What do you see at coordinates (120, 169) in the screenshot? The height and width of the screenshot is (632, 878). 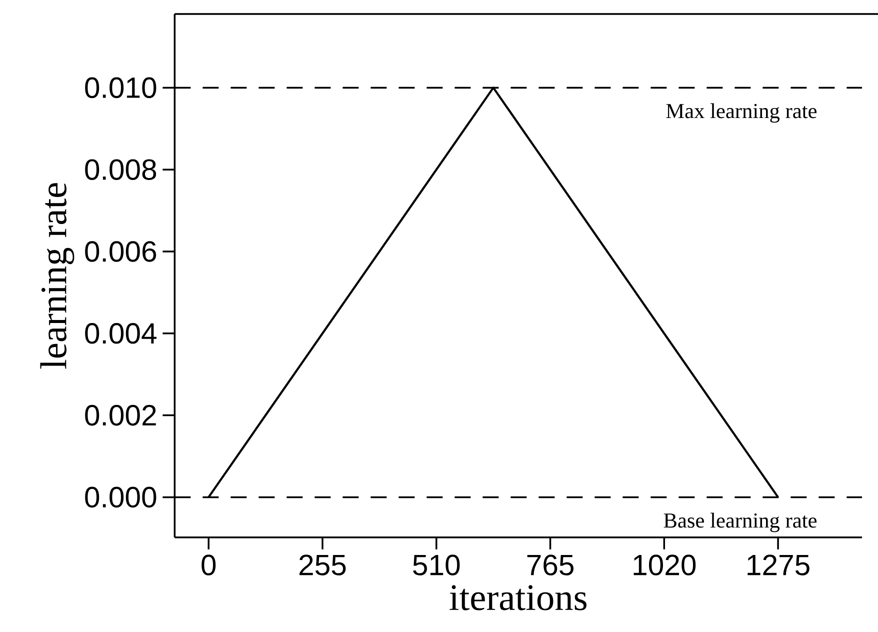 I see `y-tick-label: 0.008` at bounding box center [120, 169].